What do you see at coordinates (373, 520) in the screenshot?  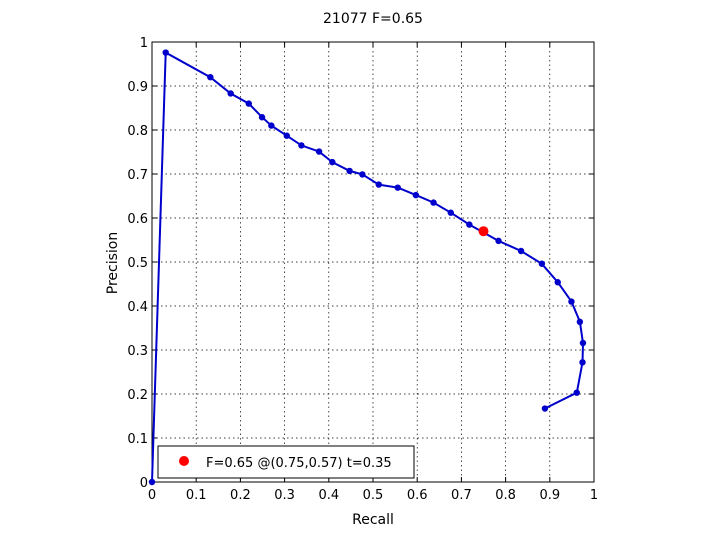 I see `x-axis-label: Recall` at bounding box center [373, 520].